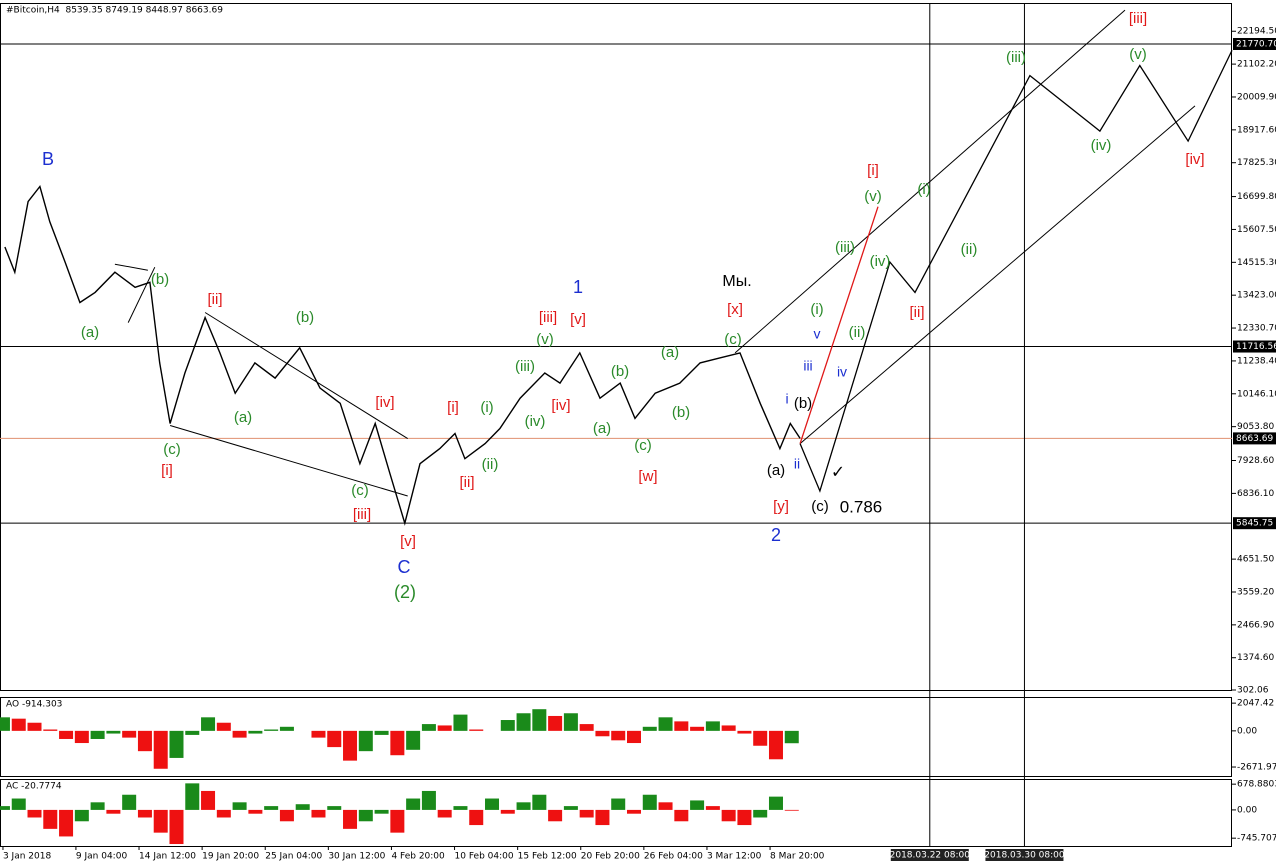 The height and width of the screenshot is (866, 1276). What do you see at coordinates (230, 857) in the screenshot?
I see `x-tick-label: 19 Jan 20:00` at bounding box center [230, 857].